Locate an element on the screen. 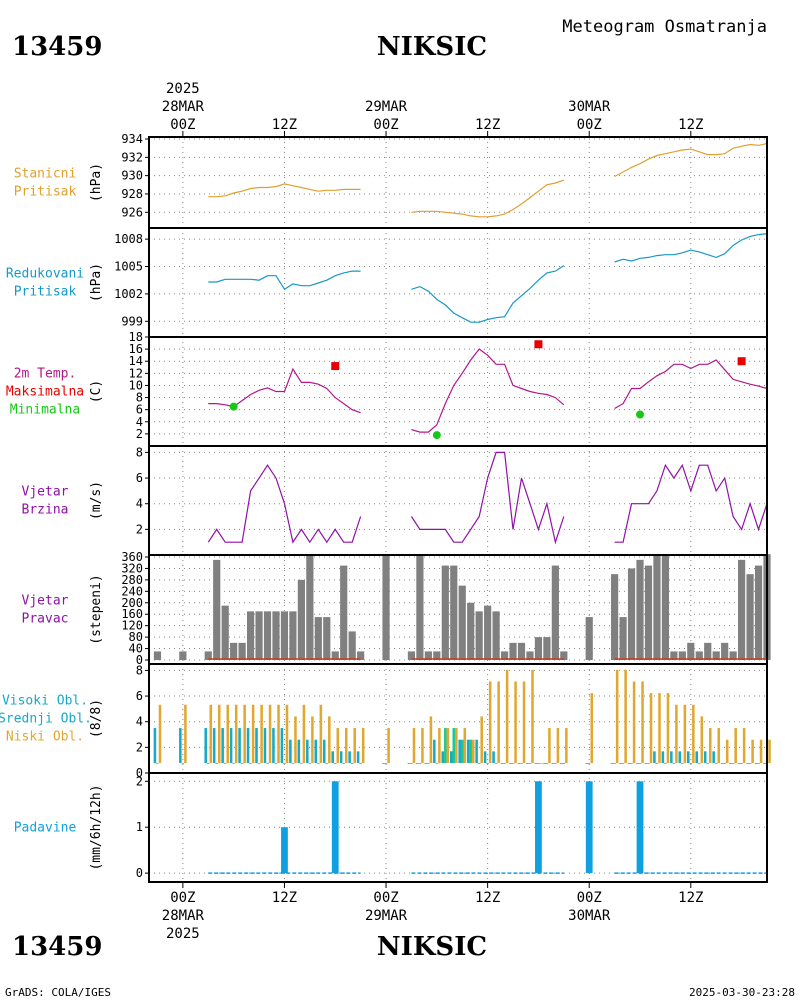 This screenshot has height=1000, width=800. y-tick-label: 4 is located at coordinates (139, 422).